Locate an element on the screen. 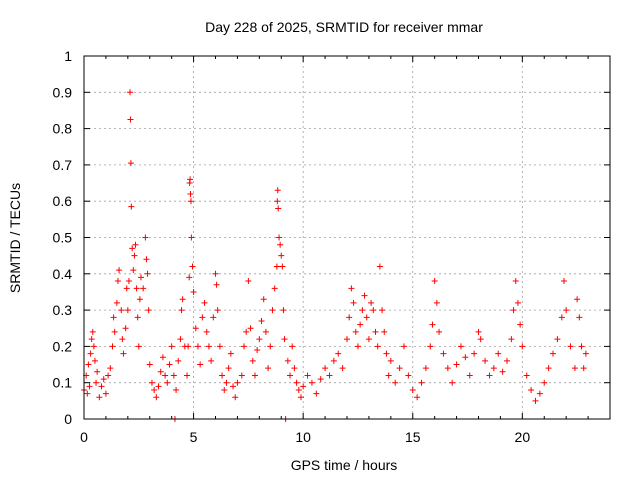 Image resolution: width=640 pixels, height=480 pixels. x-axis-label: GPS time / hours is located at coordinates (344, 465).